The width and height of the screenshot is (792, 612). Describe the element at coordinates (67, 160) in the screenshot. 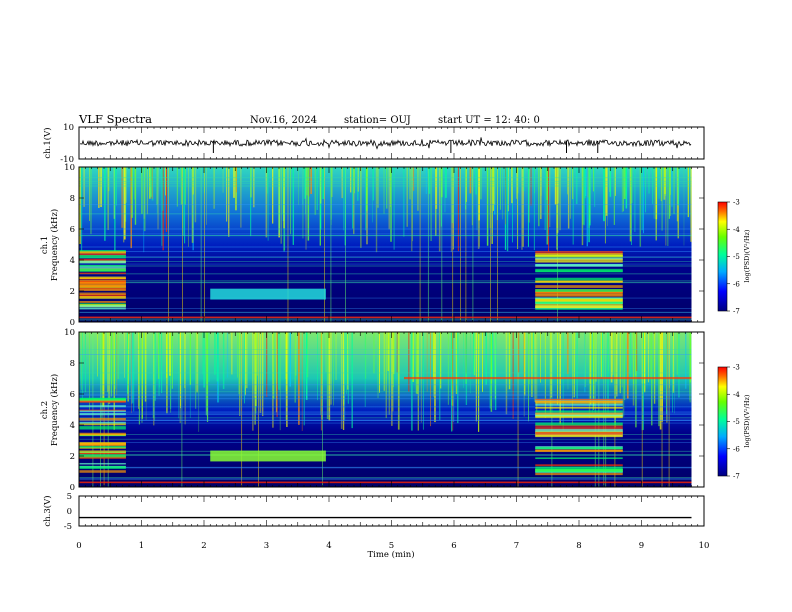

I see `ch1-ytick-bottom: -10` at that location.